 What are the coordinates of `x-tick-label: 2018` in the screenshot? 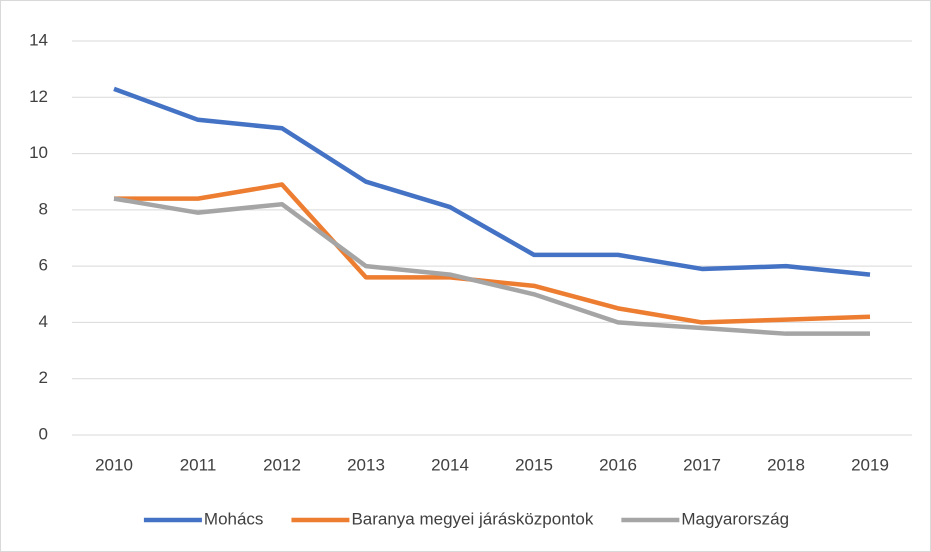 It's located at (786, 464).